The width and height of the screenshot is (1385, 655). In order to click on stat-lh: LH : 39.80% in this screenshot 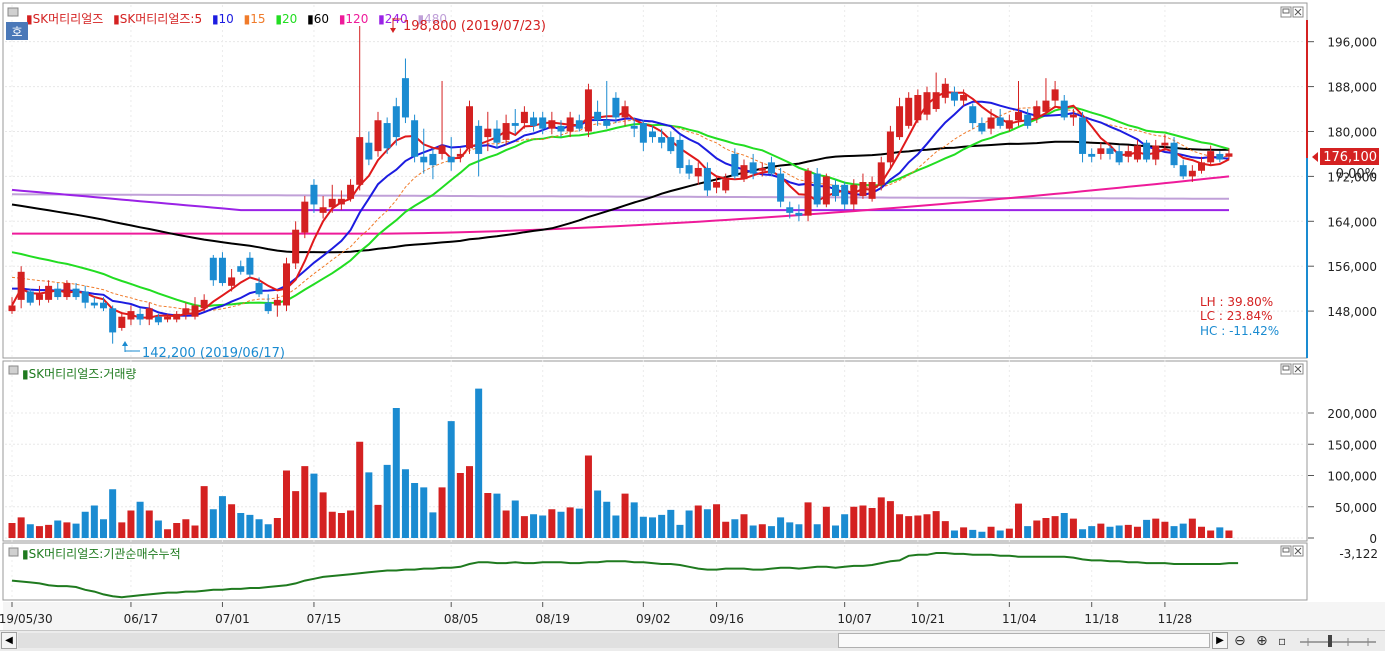, I will do `click(1236, 302)`.